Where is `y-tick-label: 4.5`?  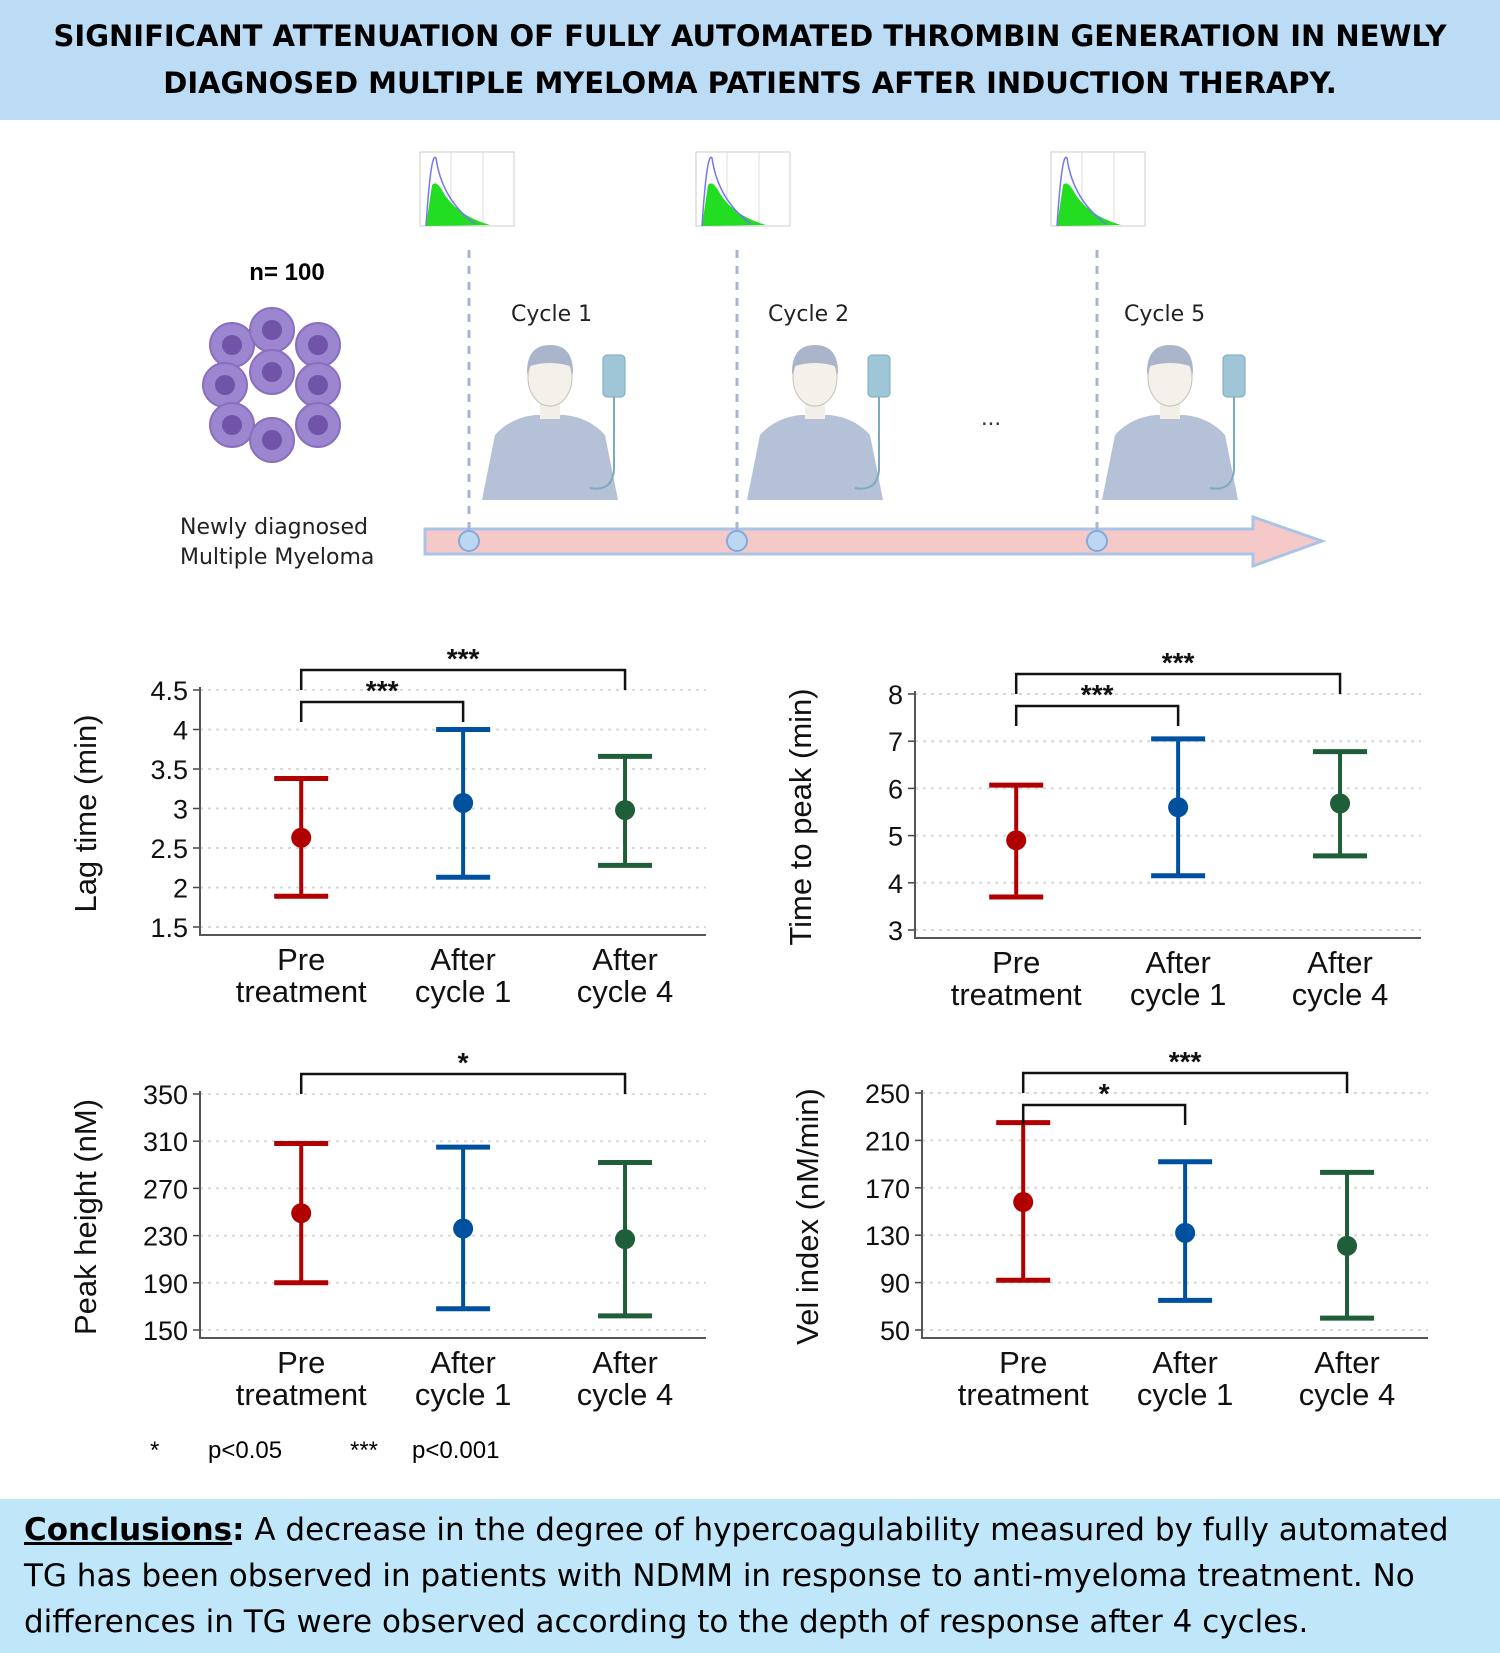
y-tick-label: 4.5 is located at coordinates (169, 691).